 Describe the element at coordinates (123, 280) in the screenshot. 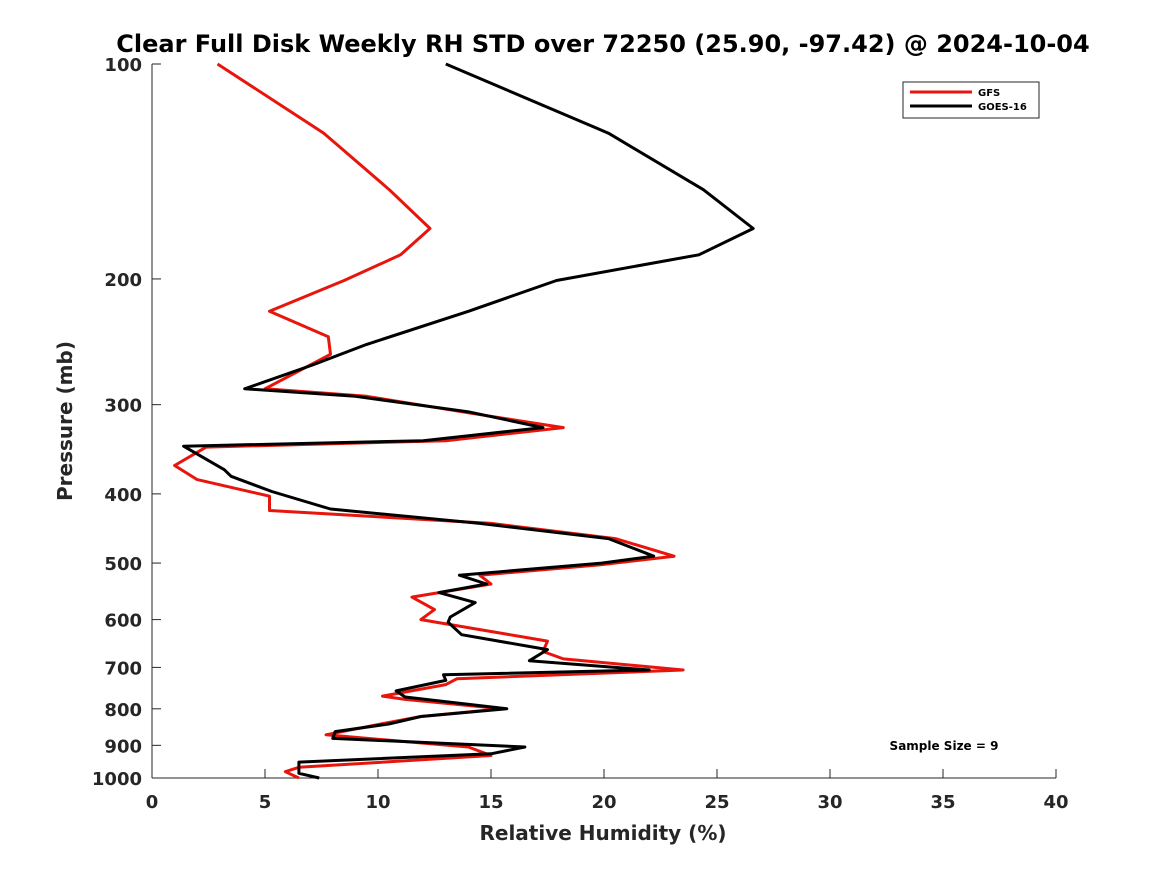

I see `y-tick-label: 200` at that location.